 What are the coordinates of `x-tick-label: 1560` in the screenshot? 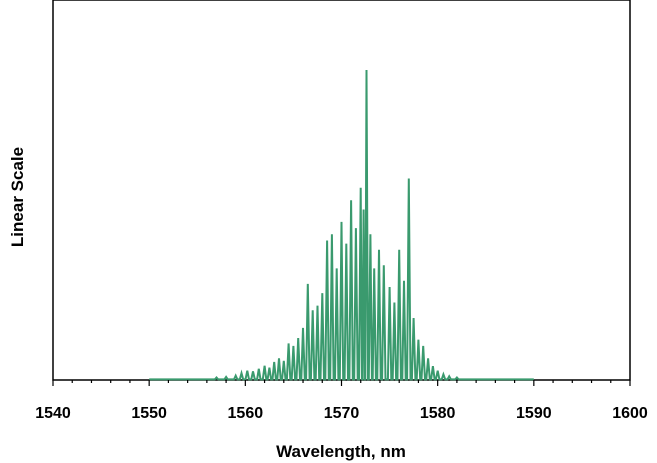 It's located at (246, 413).